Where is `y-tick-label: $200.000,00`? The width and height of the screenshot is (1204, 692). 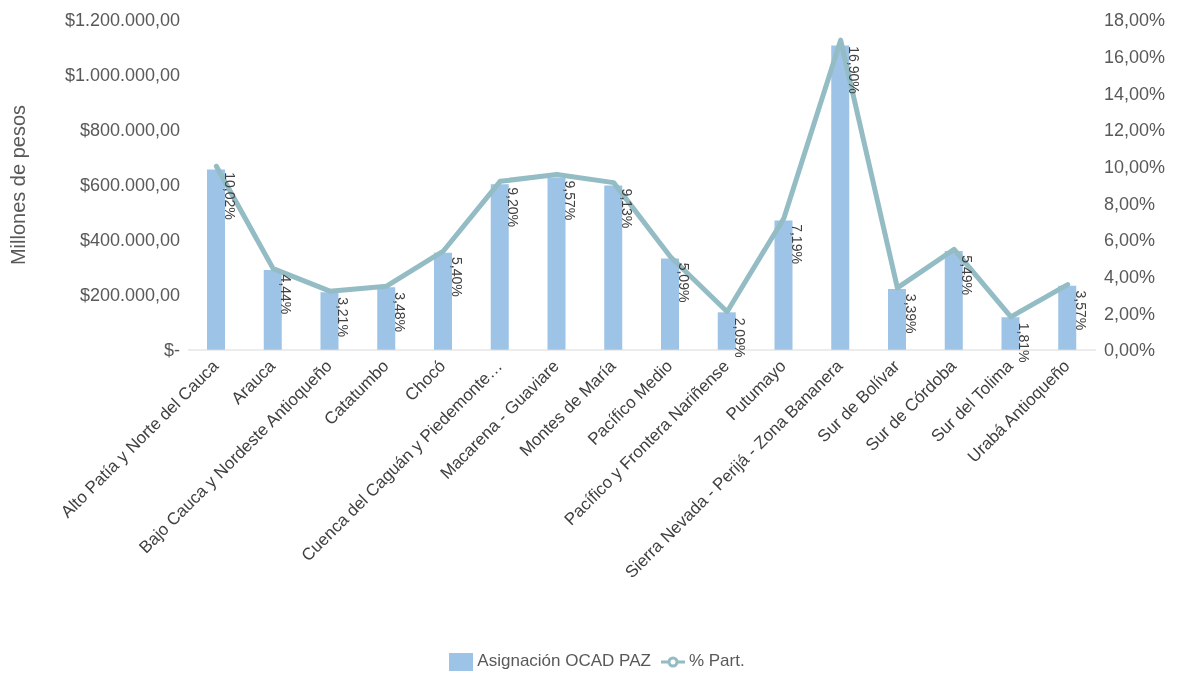 y-tick-label: $200.000,00 is located at coordinates (129, 295).